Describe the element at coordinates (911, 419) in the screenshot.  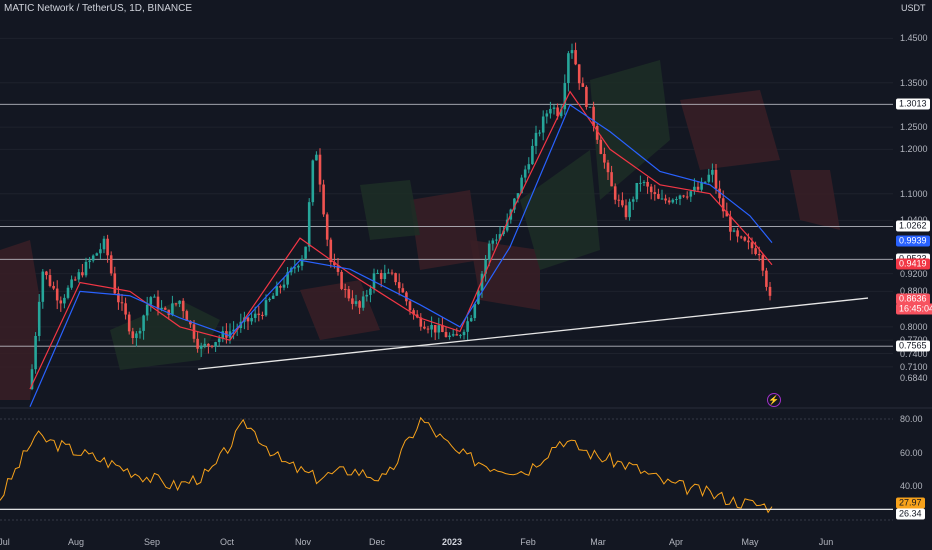
I see `rsi-tick: 80.00` at that location.